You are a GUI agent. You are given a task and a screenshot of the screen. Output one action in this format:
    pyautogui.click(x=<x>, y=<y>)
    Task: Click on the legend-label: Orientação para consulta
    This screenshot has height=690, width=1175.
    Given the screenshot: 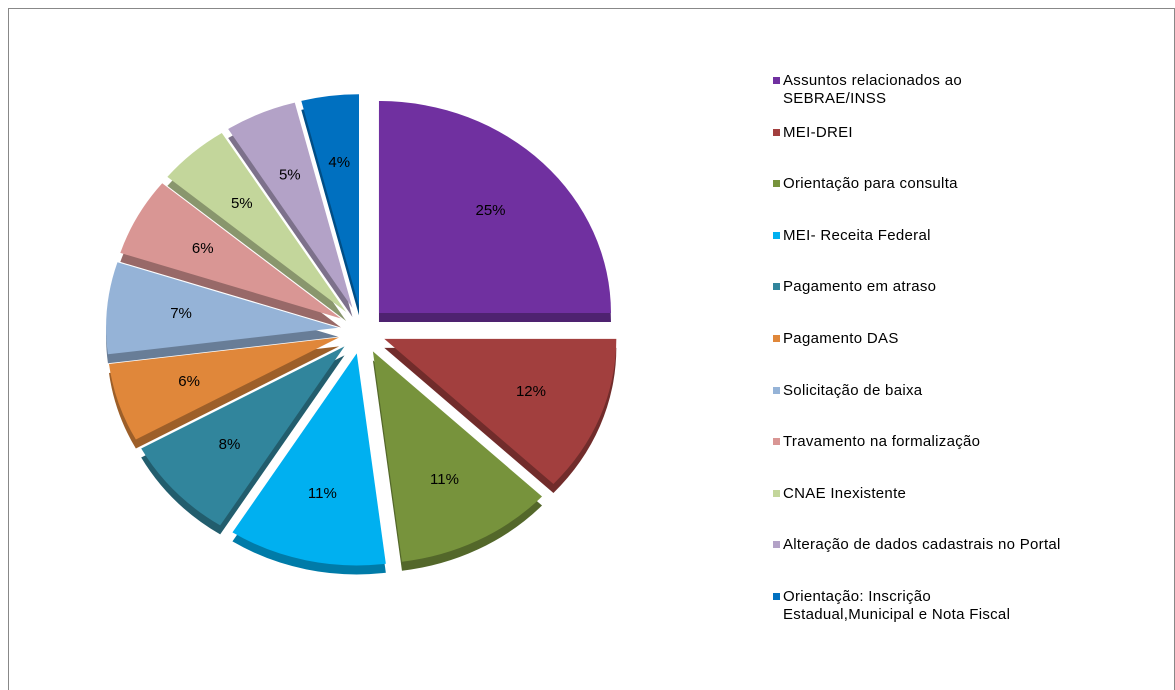 What is the action you would take?
    pyautogui.click(x=870, y=184)
    